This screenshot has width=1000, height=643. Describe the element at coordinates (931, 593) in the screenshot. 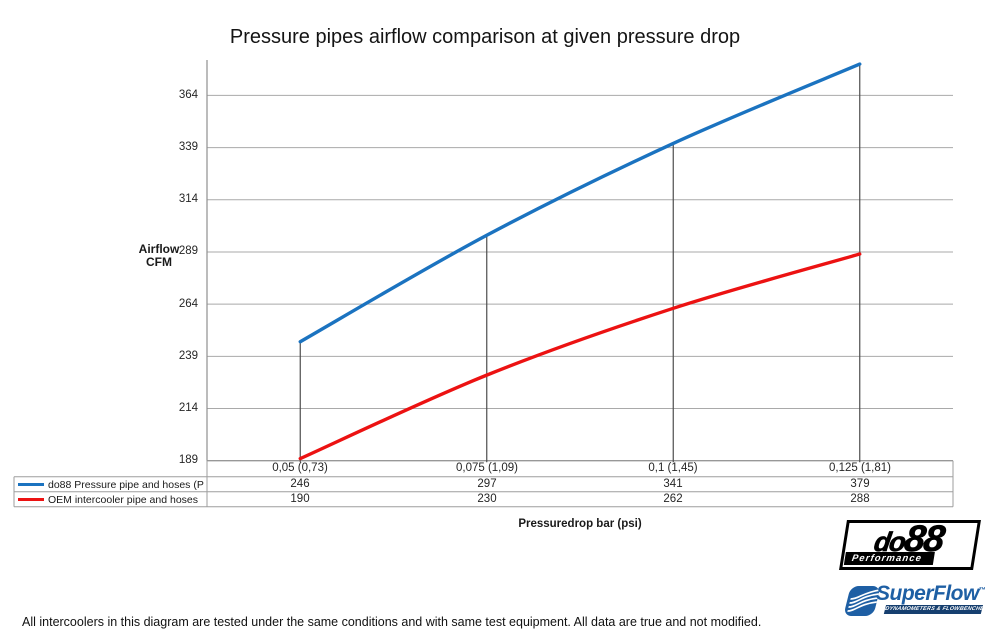

I see `superflow-wordmark: SuperFlow™` at that location.